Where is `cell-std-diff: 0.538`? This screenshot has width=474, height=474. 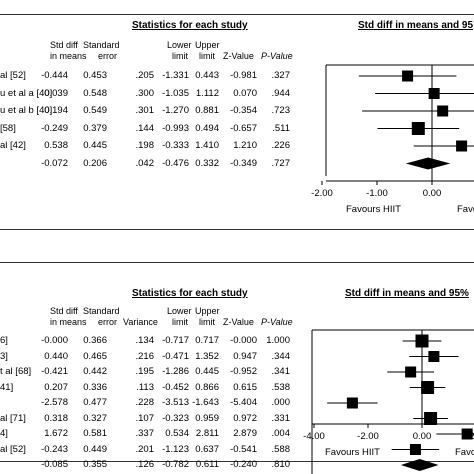
cell-std-diff: 0.538 is located at coordinates (56, 145).